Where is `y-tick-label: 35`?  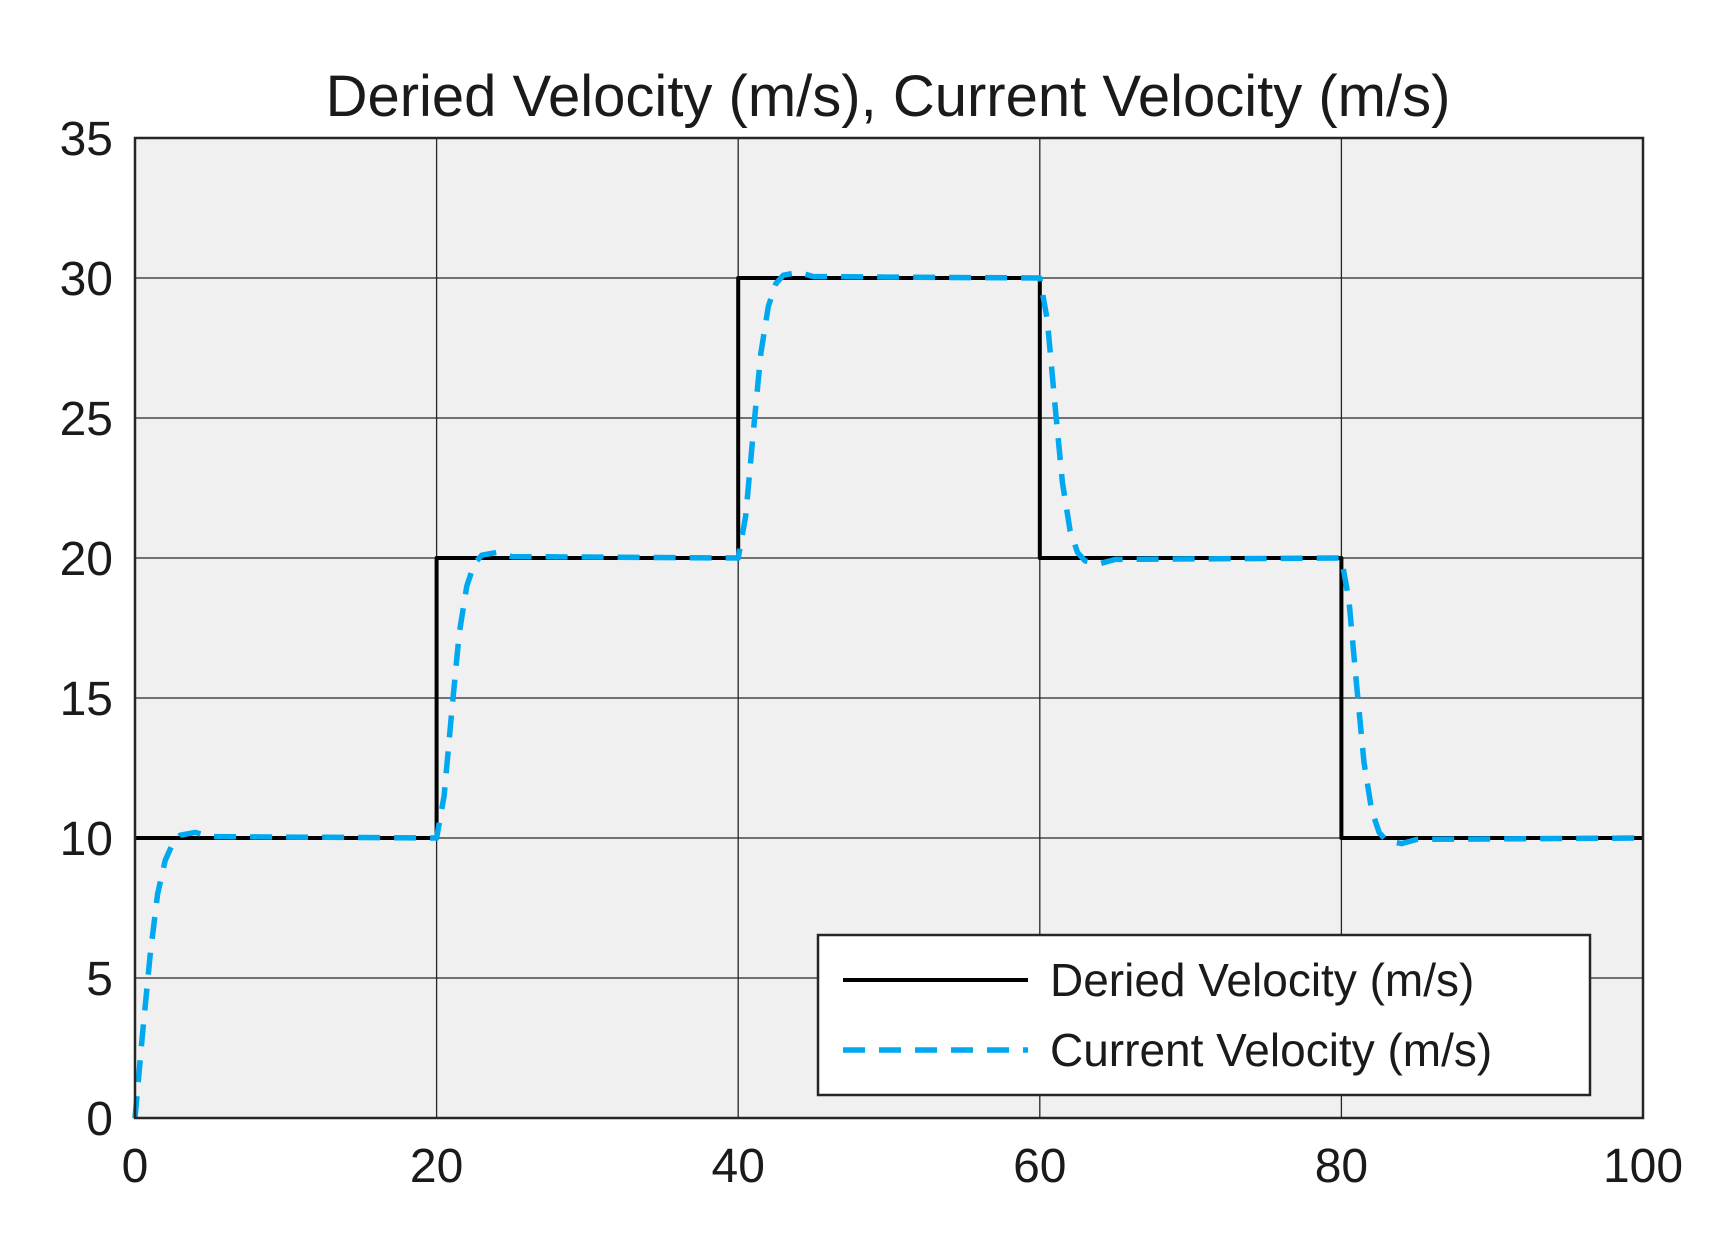
y-tick-label: 35 is located at coordinates (86, 139).